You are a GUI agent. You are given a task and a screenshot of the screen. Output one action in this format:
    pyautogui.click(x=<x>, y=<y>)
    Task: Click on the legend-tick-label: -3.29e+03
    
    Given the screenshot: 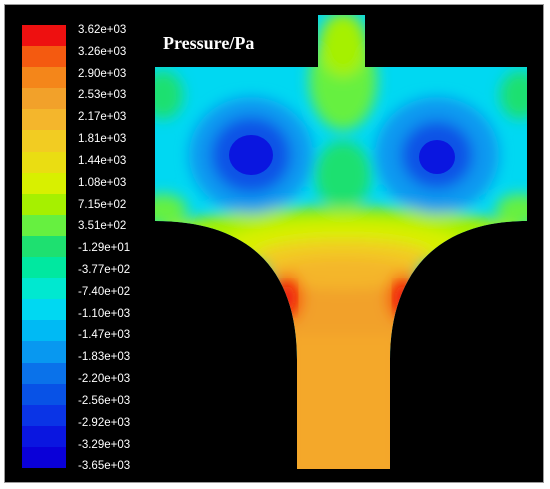 What is the action you would take?
    pyautogui.click(x=104, y=444)
    